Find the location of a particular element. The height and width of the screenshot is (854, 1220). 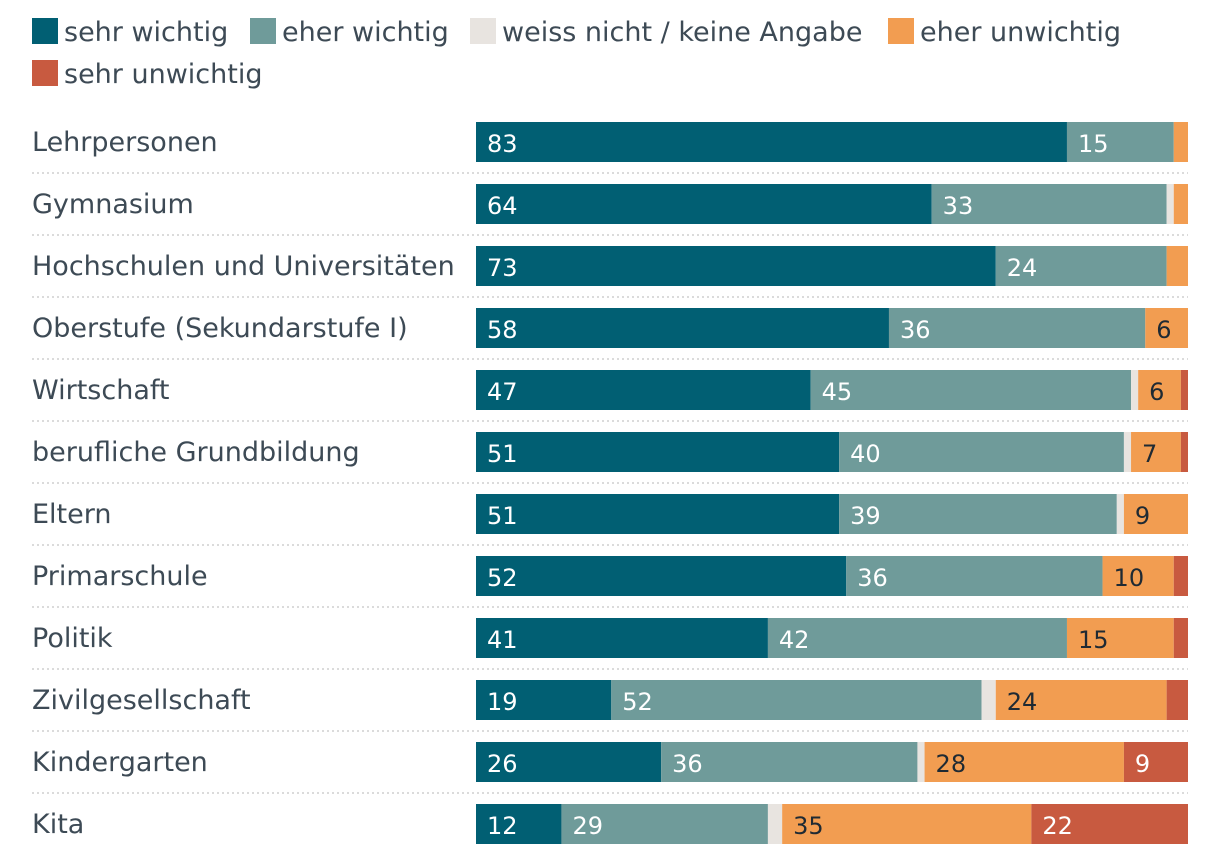

legend-swatch-ew is located at coordinates (263, 31).